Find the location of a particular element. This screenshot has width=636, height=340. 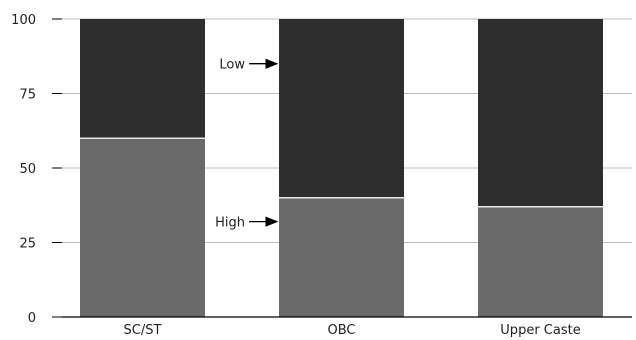

x-axis-labels: SC/ST OBC Upper Caste is located at coordinates (352, 330).